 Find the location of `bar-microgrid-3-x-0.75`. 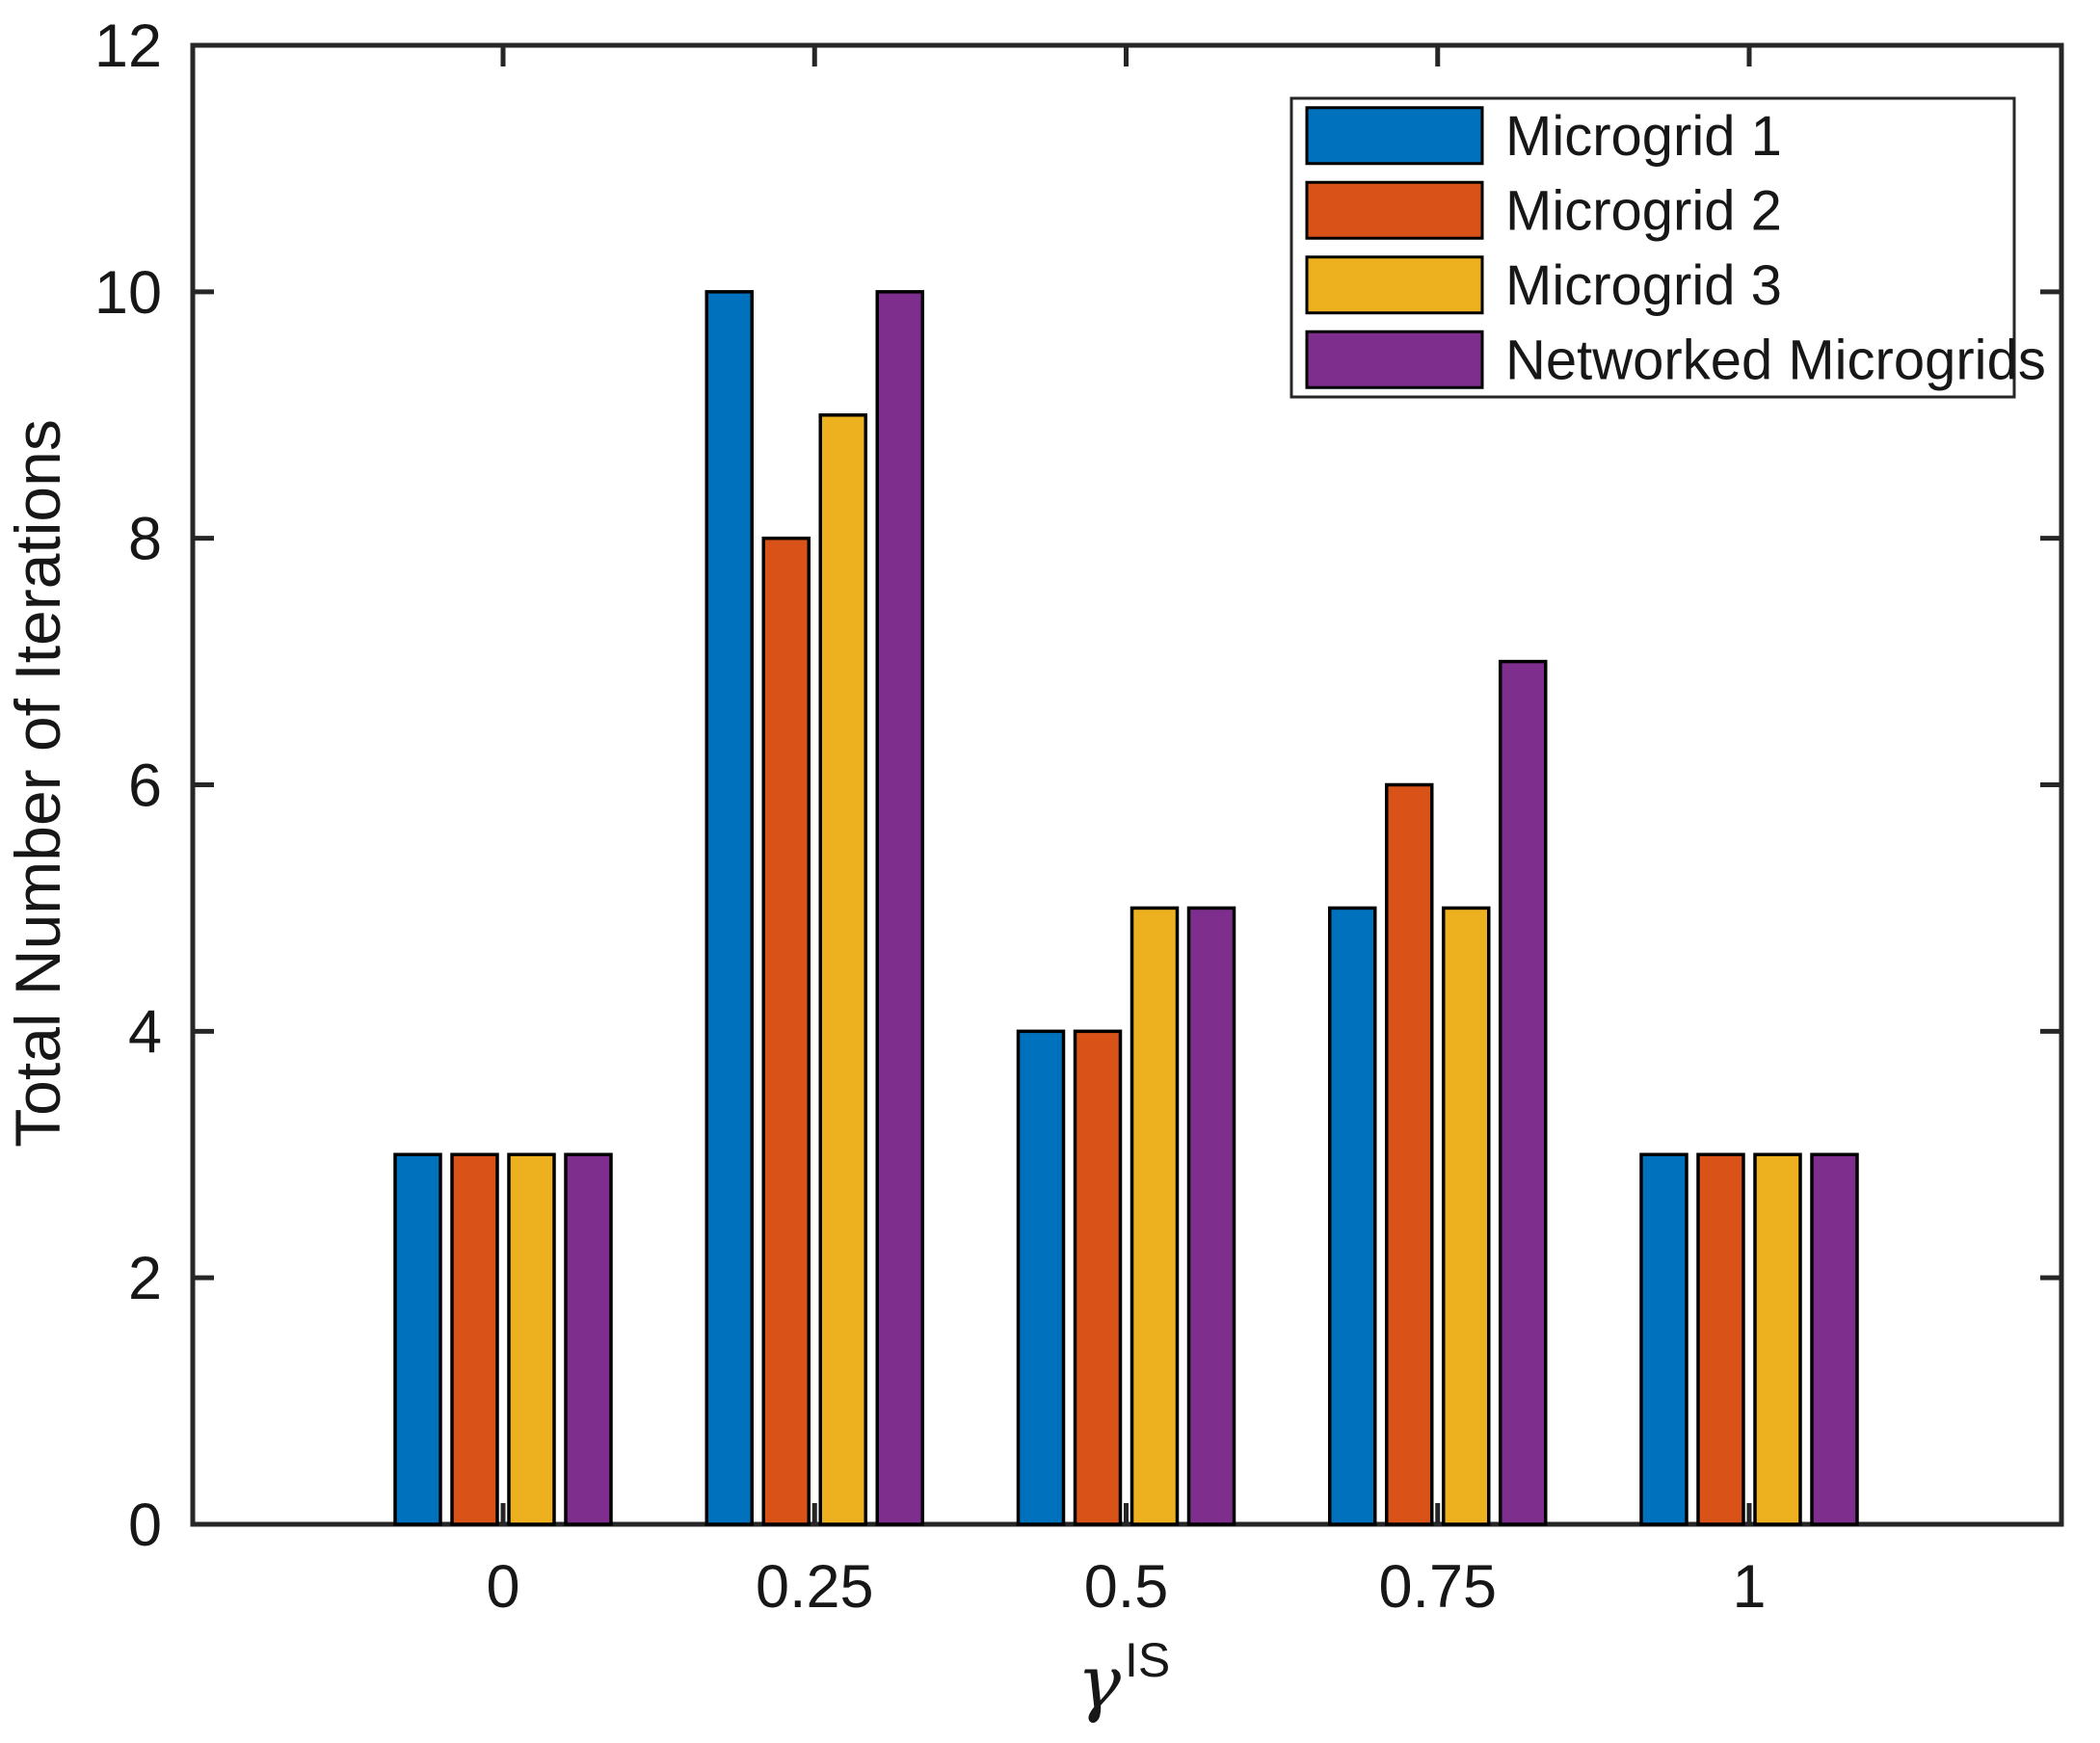

bar-microgrid-3-x-0.75 is located at coordinates (1466, 1216).